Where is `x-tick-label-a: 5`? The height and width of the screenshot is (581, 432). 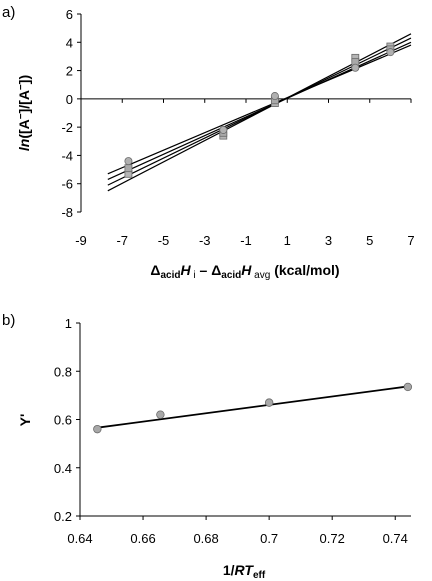
x-tick-label-a: 5 is located at coordinates (369, 240).